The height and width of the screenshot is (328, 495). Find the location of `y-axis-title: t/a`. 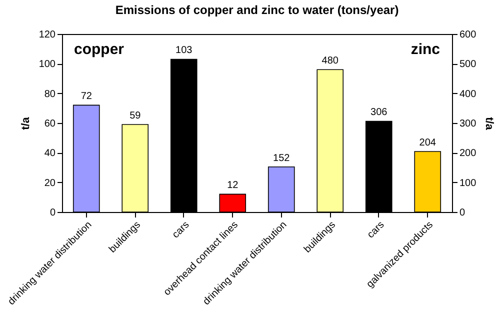

y-axis-title: t/a is located at coordinates (26, 123).